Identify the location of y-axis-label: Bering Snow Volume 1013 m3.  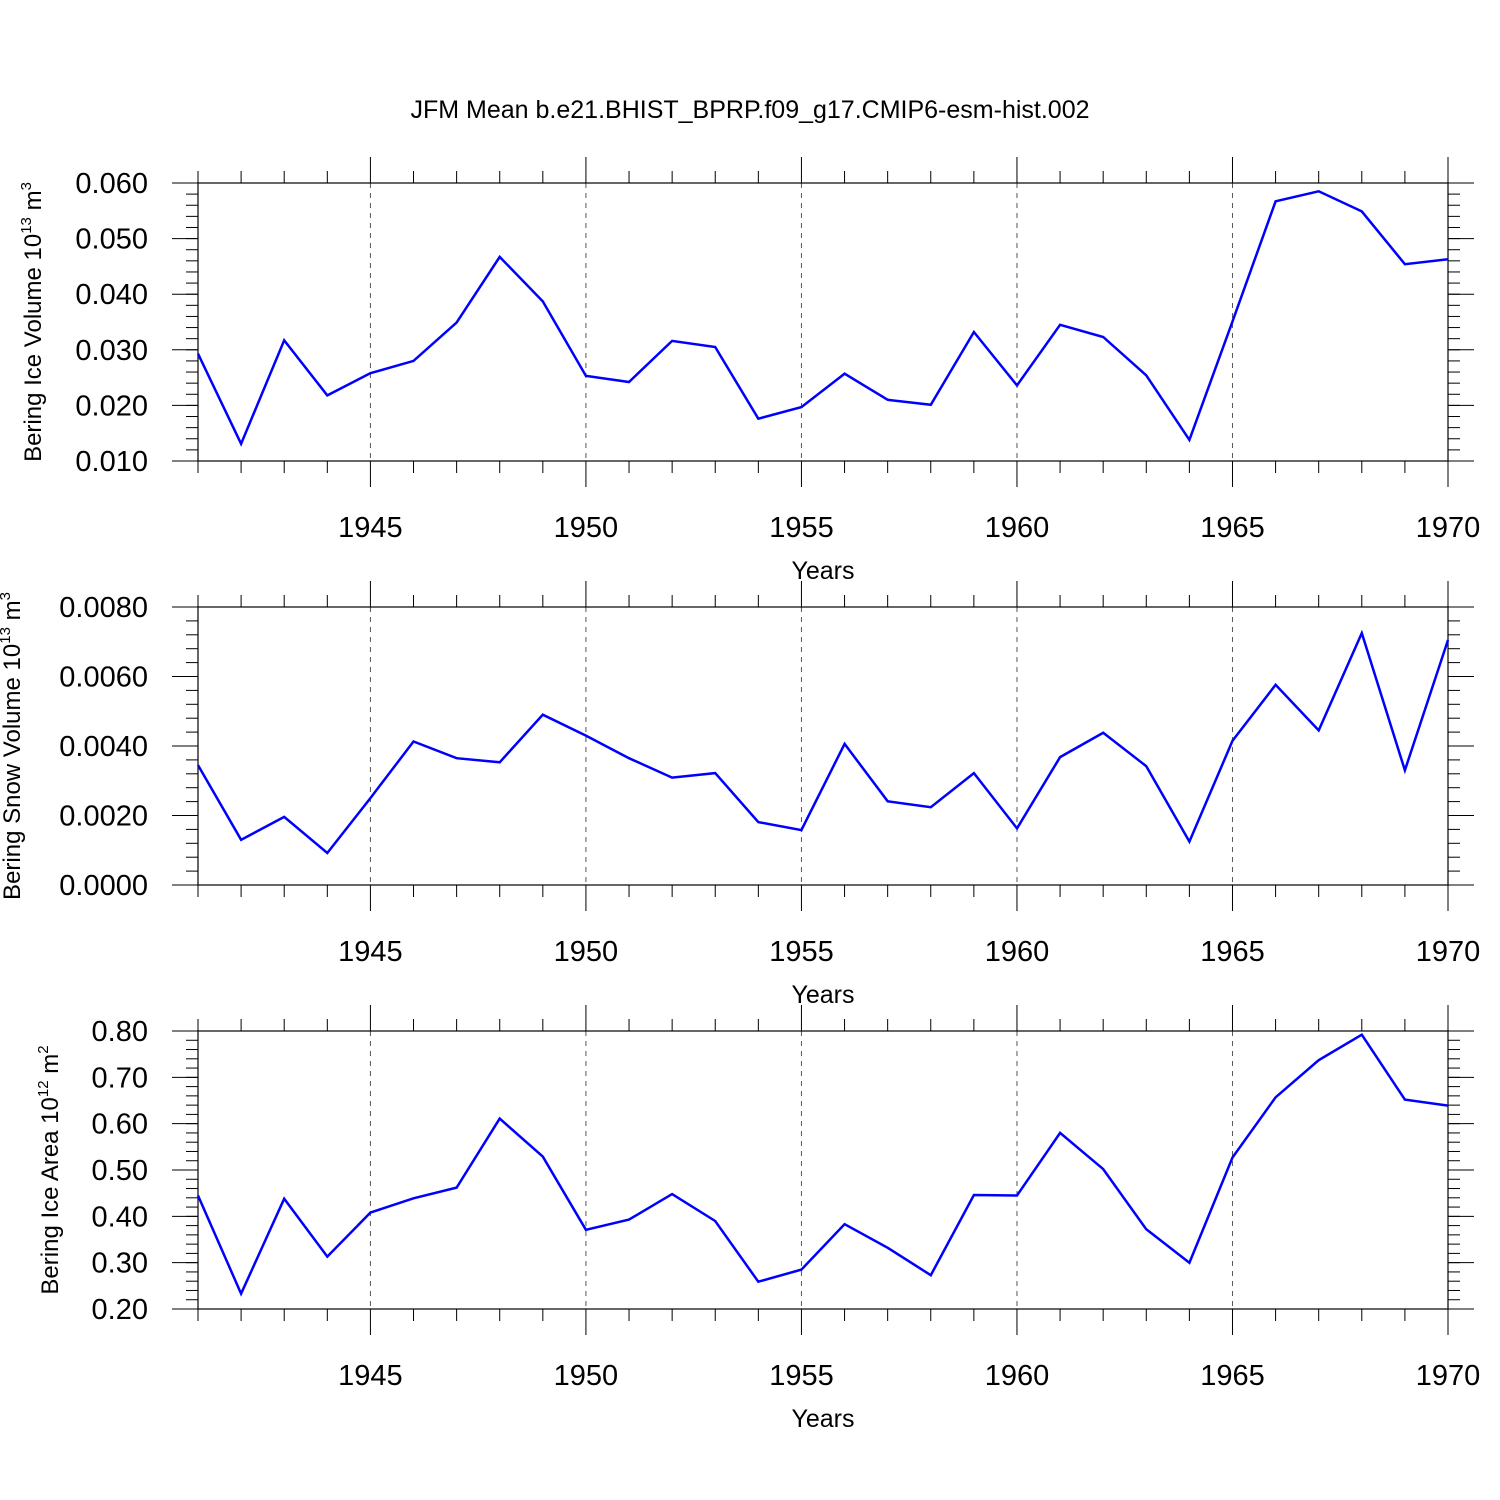
(13, 746).